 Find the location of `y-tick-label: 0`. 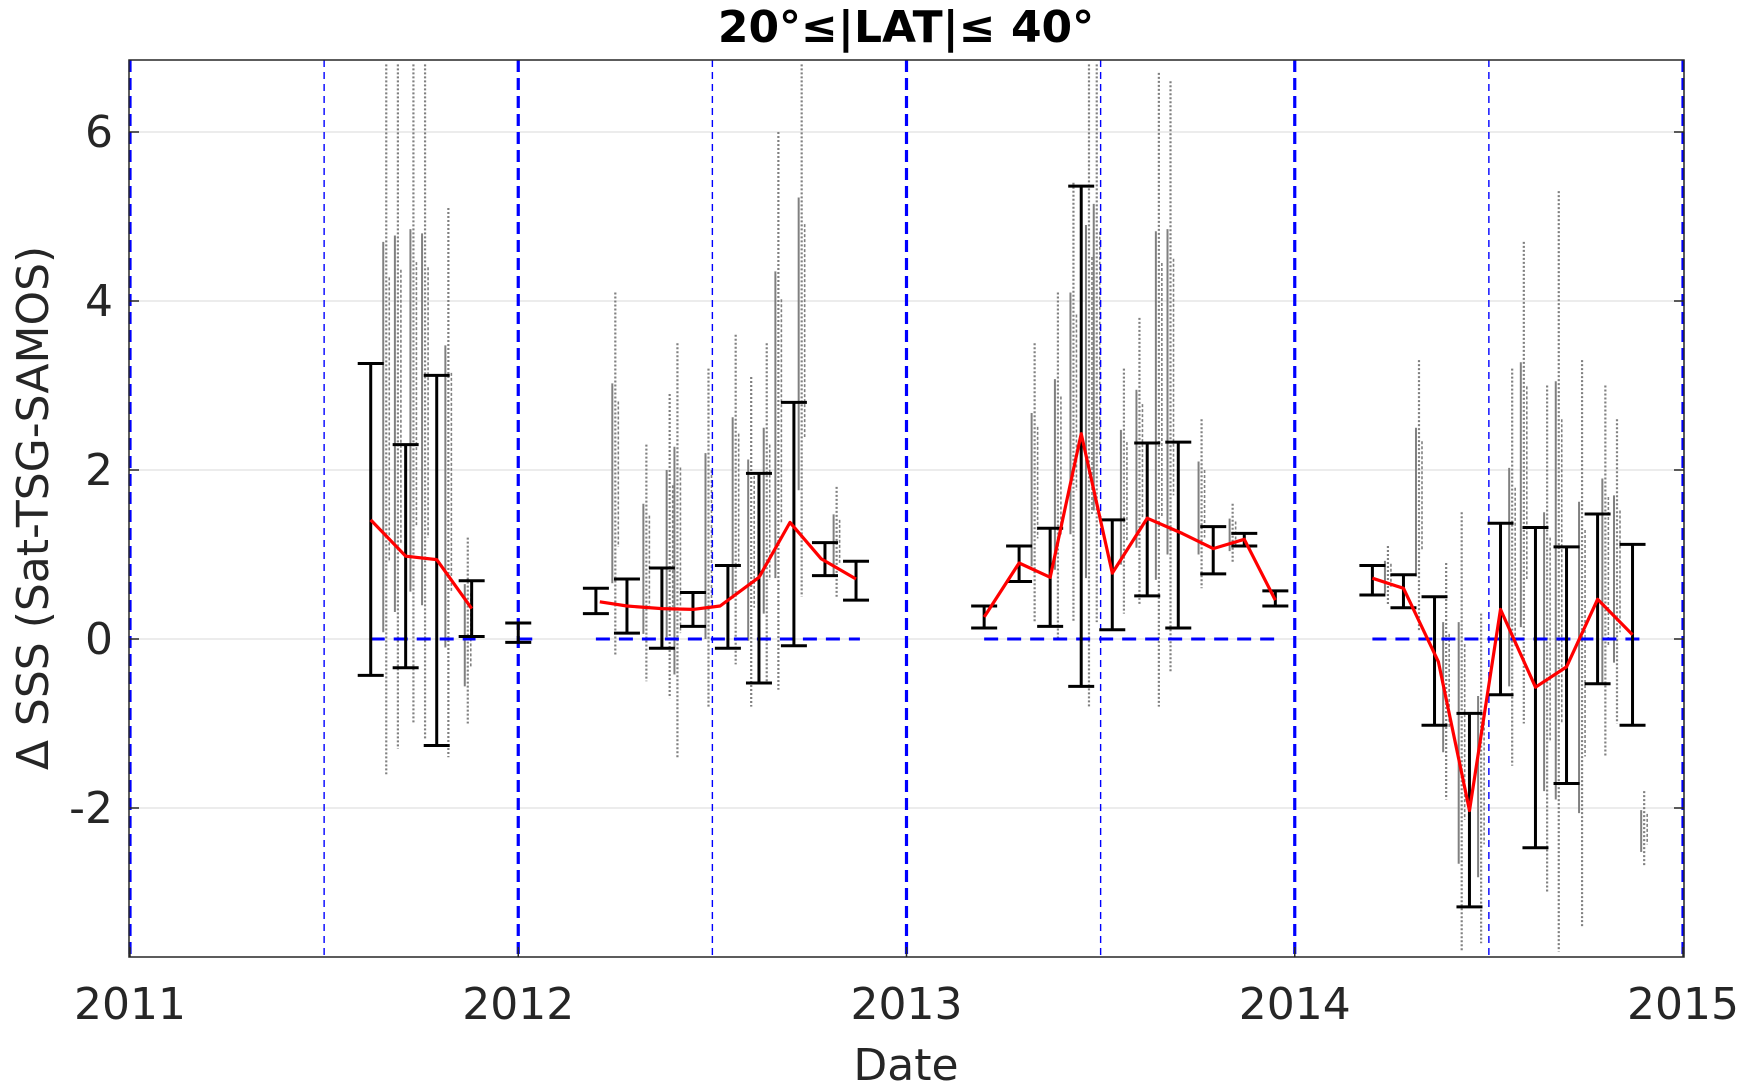

y-tick-label: 0 is located at coordinates (99, 639).